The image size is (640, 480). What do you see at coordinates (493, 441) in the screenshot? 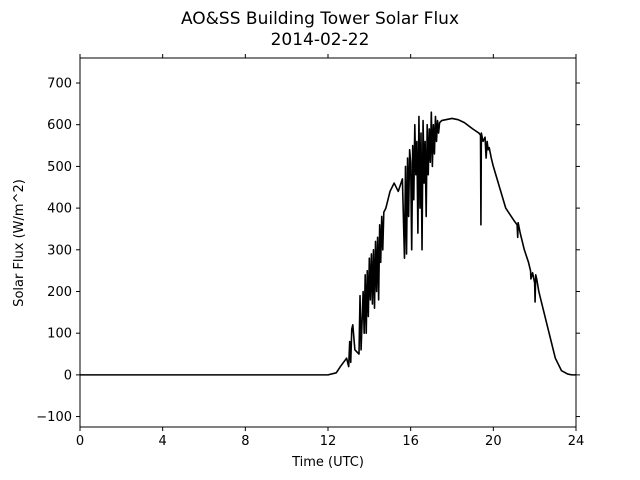
I see `x-tick-label: 20` at bounding box center [493, 441].